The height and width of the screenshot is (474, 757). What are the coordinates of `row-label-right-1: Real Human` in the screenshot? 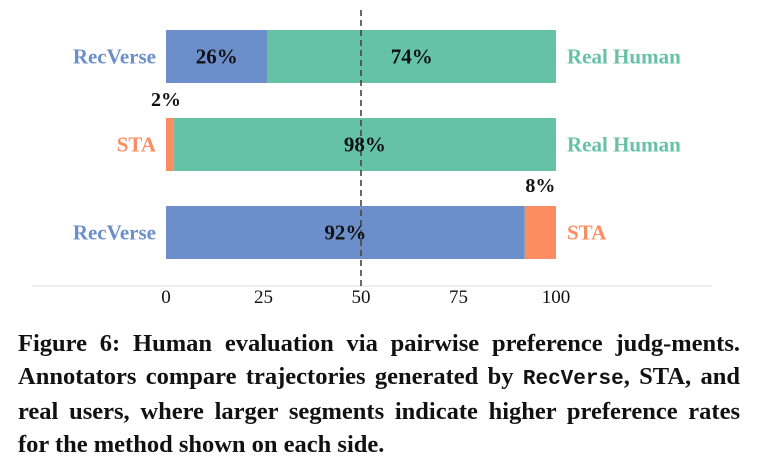 It's located at (624, 57).